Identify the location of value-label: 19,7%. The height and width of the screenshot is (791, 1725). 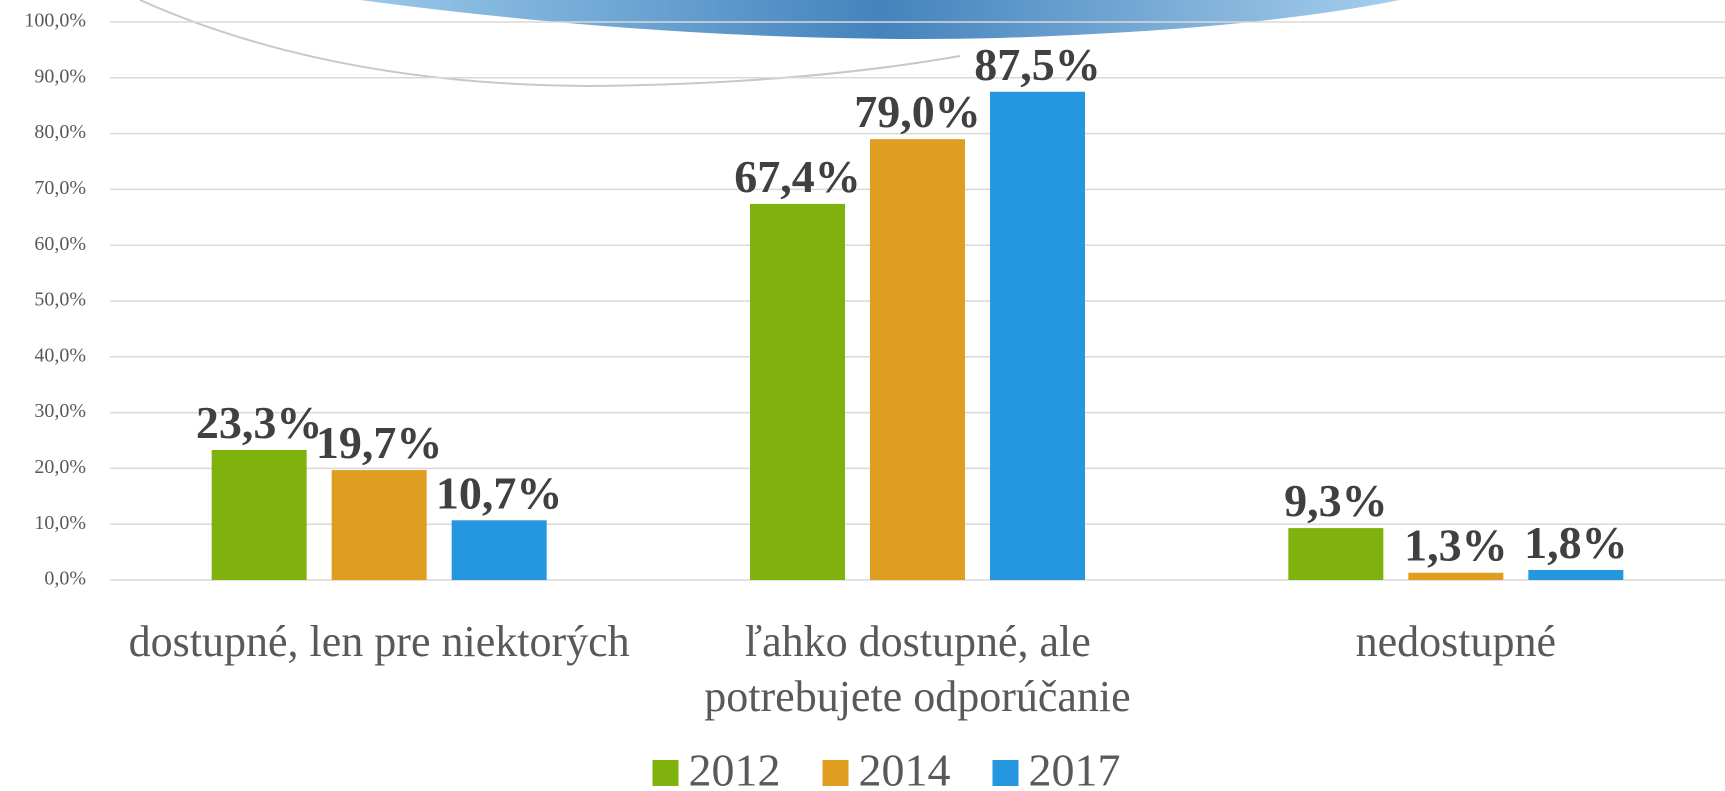
(379, 442).